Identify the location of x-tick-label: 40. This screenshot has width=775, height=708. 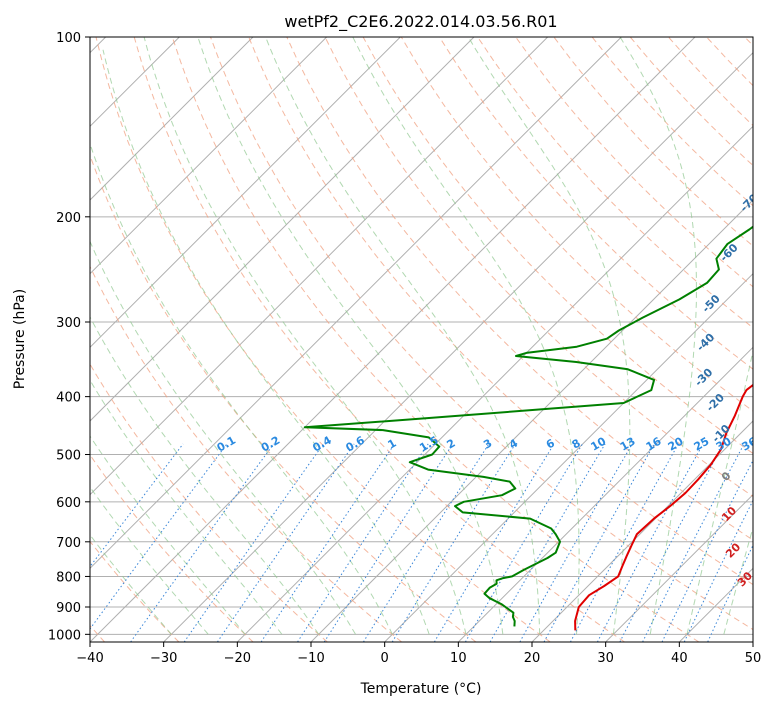
(679, 658).